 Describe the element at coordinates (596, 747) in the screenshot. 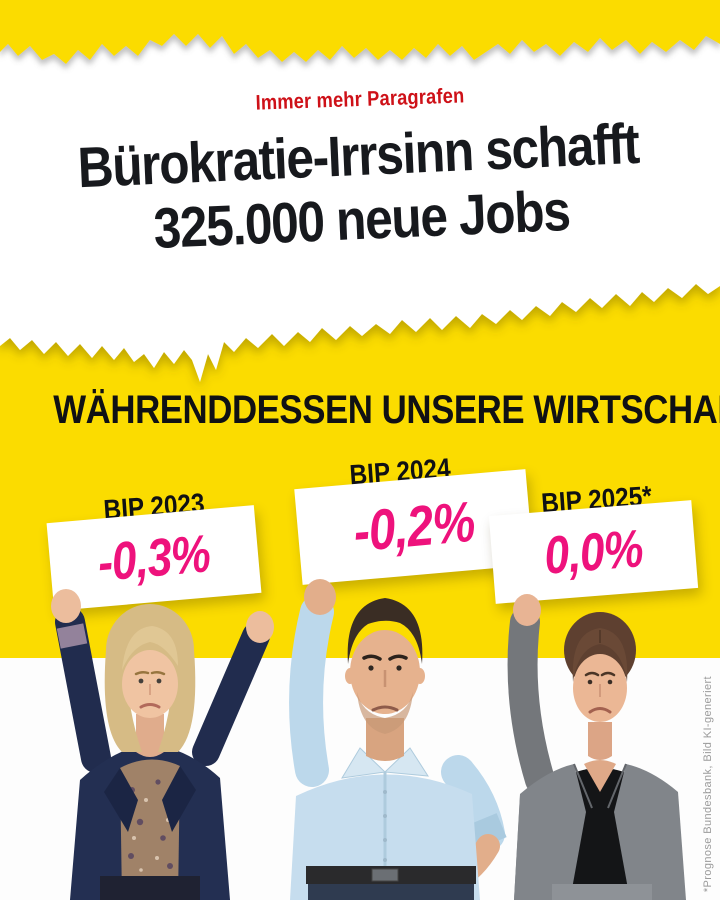

I see `person-gray-blazer-woman` at that location.